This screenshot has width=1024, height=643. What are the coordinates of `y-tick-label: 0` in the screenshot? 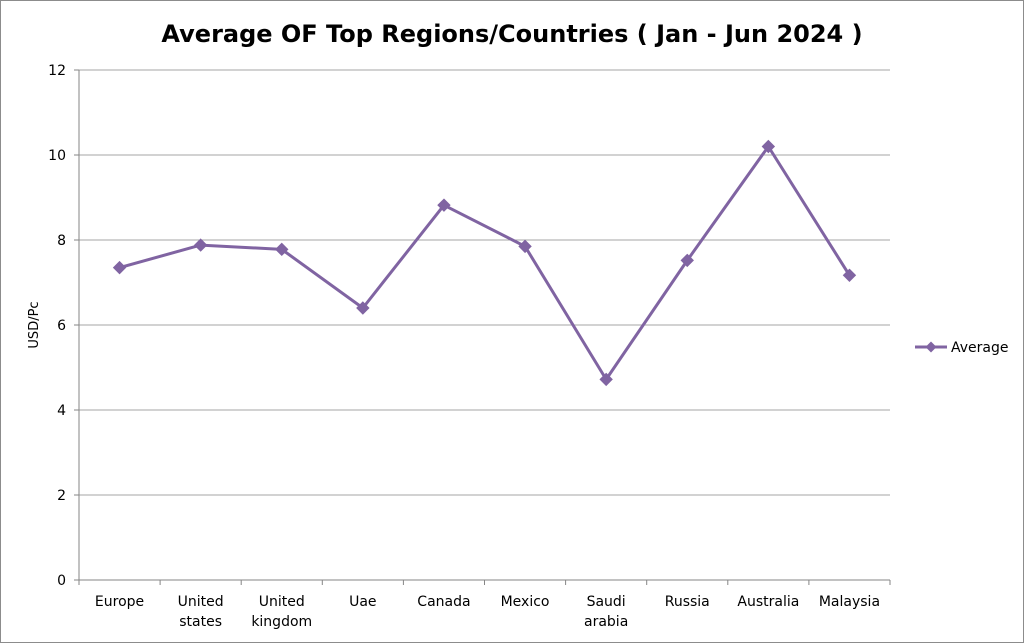 It's located at (61, 581).